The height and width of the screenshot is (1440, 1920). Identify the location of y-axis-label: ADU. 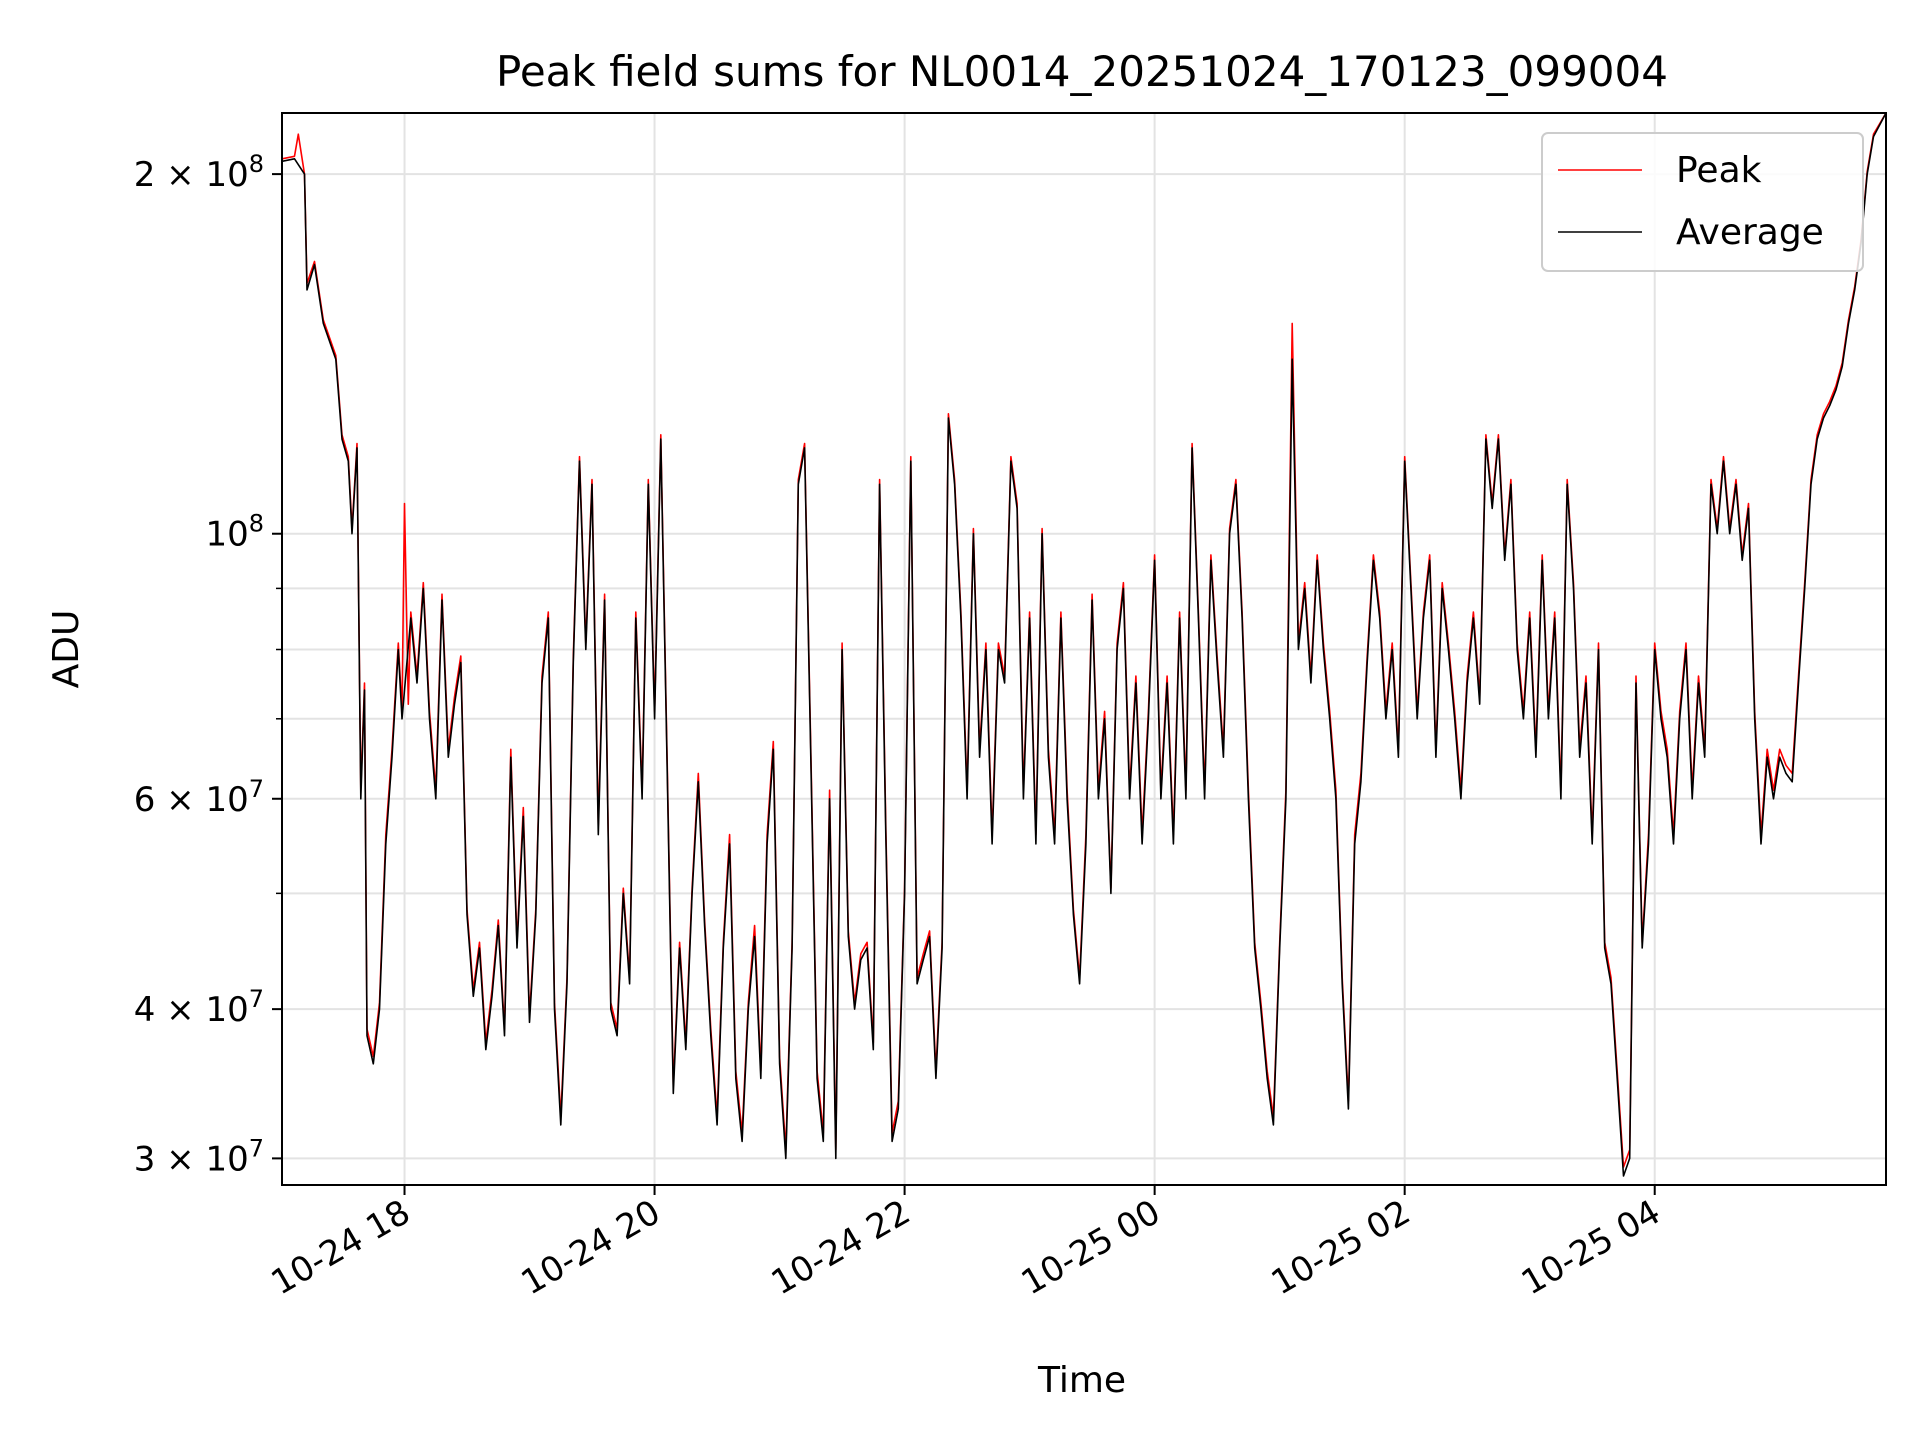
(66, 649).